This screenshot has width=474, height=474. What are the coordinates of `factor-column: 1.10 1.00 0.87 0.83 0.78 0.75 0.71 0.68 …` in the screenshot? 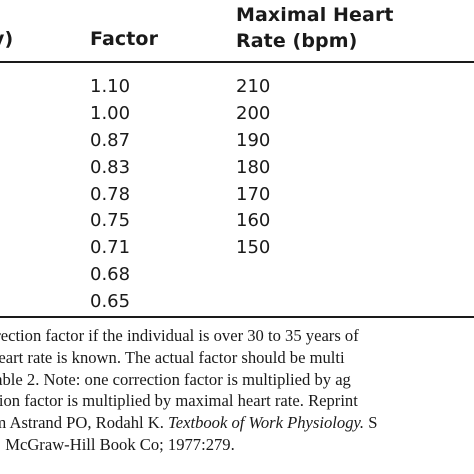 It's located at (110, 198).